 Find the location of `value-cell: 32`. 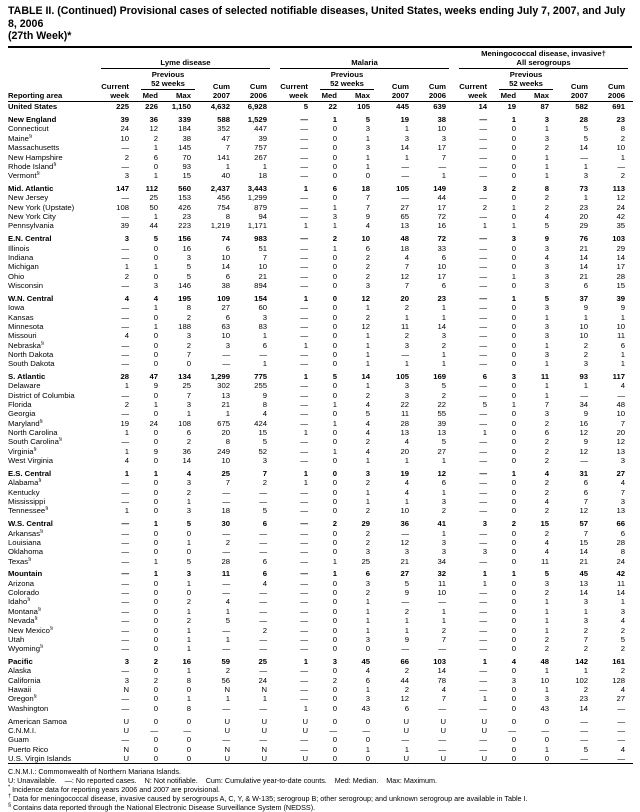

value-cell: 32 is located at coordinates (442, 574).